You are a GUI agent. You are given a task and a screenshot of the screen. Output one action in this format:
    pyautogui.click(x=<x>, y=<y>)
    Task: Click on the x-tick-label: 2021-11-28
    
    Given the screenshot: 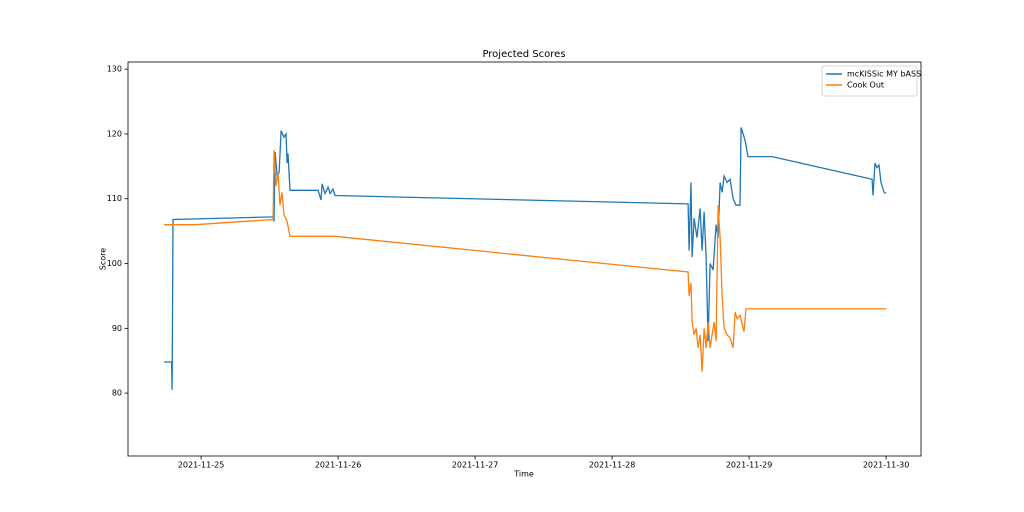 What is the action you would take?
    pyautogui.click(x=612, y=465)
    